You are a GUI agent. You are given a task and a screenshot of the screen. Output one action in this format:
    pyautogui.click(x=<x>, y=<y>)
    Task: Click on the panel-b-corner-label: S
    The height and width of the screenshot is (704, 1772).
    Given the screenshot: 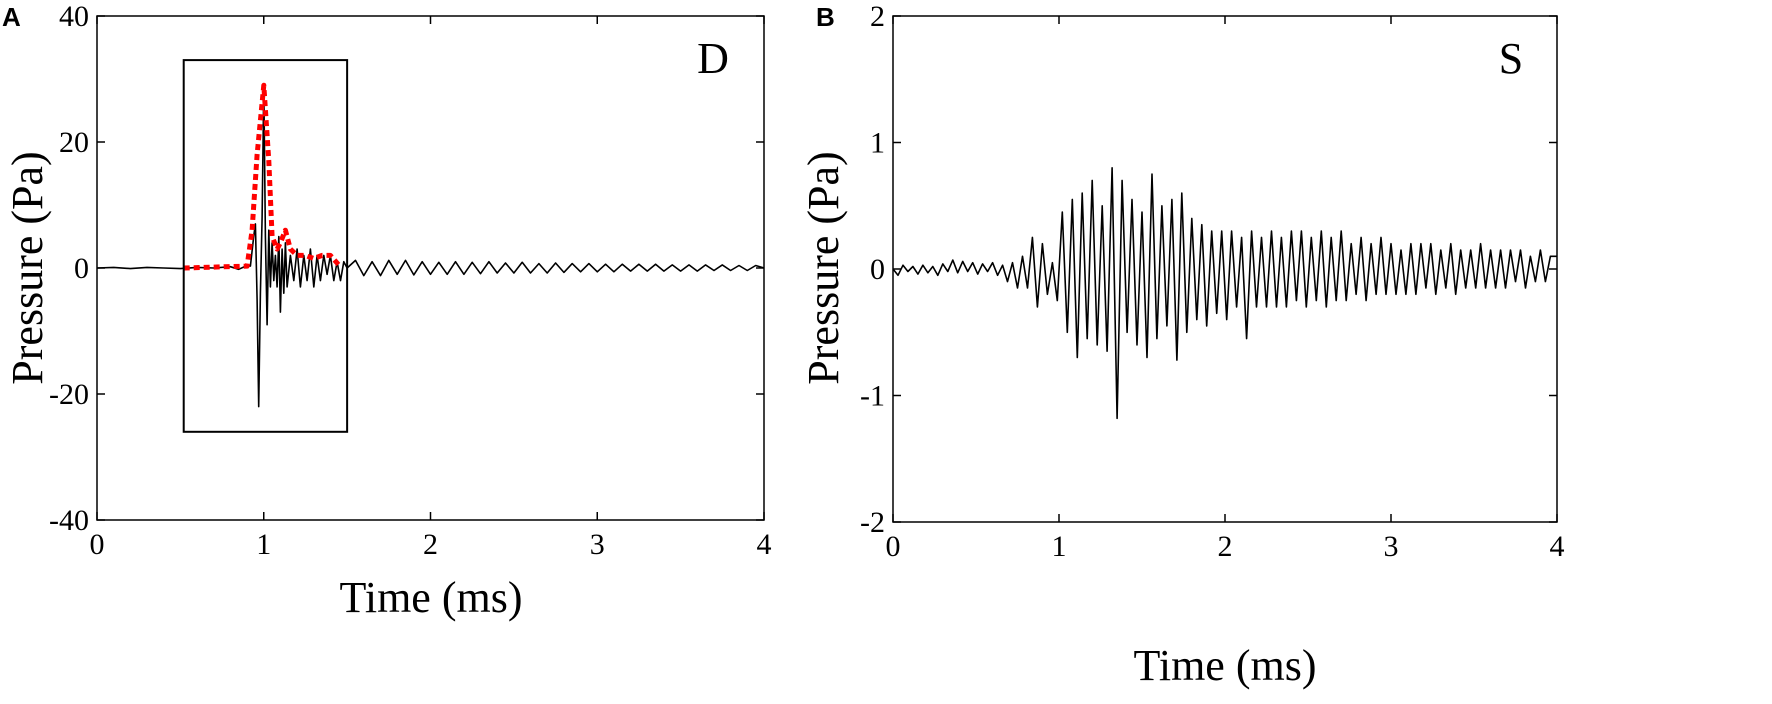 What is the action you would take?
    pyautogui.click(x=1511, y=58)
    